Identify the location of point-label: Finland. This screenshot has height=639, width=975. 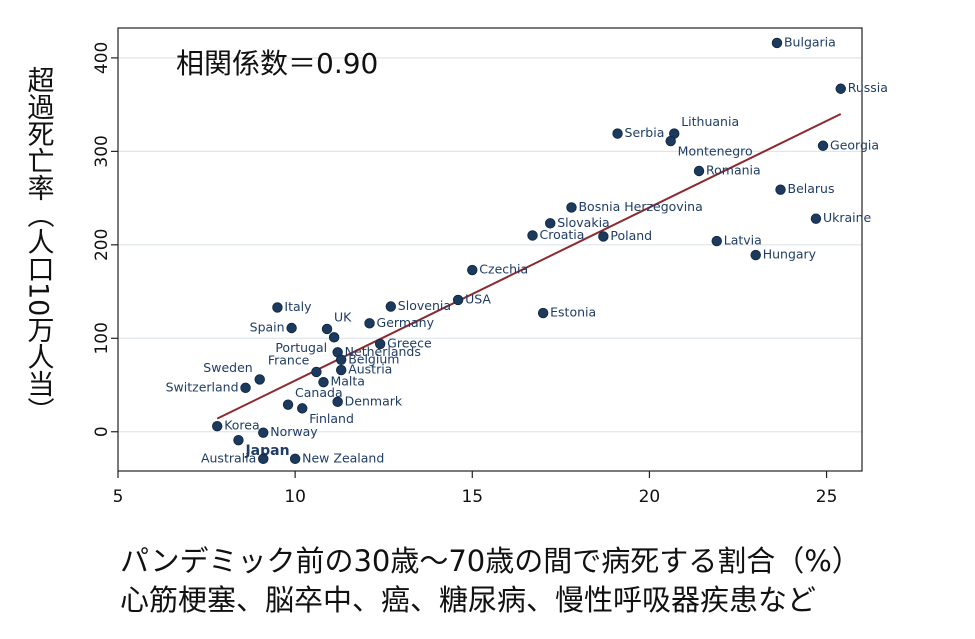
(331, 418).